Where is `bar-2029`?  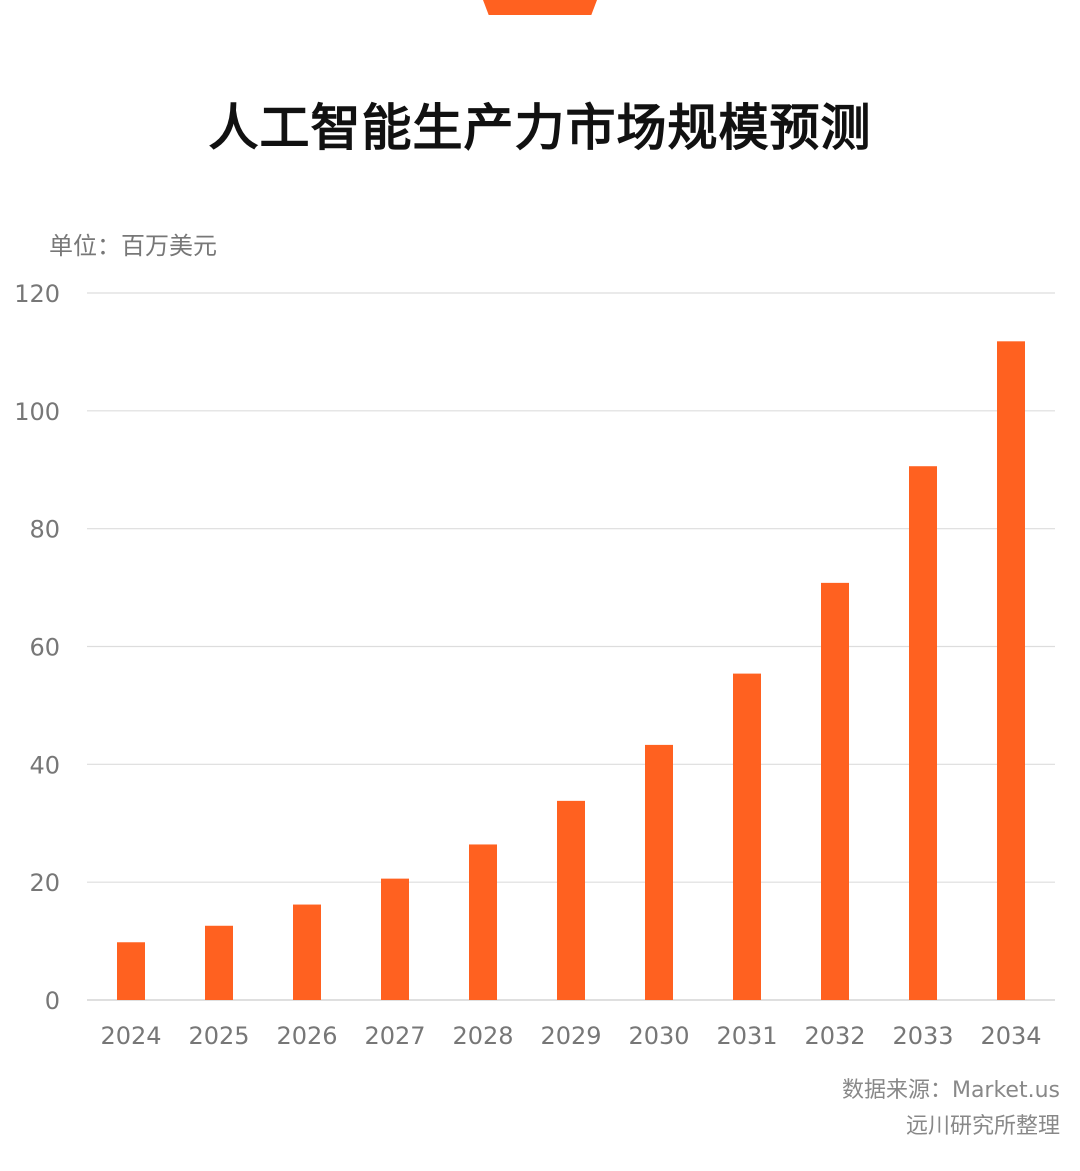
bar-2029 is located at coordinates (571, 900).